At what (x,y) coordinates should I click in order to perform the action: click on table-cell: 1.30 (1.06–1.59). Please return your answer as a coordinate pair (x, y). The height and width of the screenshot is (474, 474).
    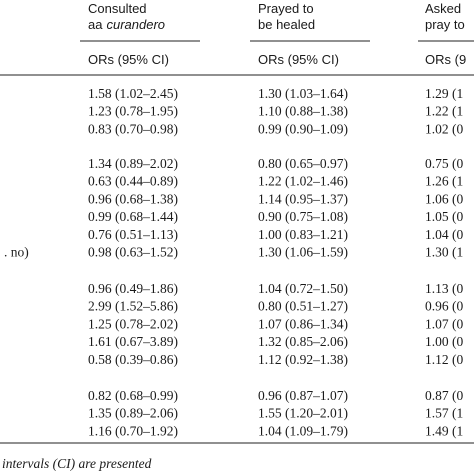
    Looking at the image, I should click on (303, 252).